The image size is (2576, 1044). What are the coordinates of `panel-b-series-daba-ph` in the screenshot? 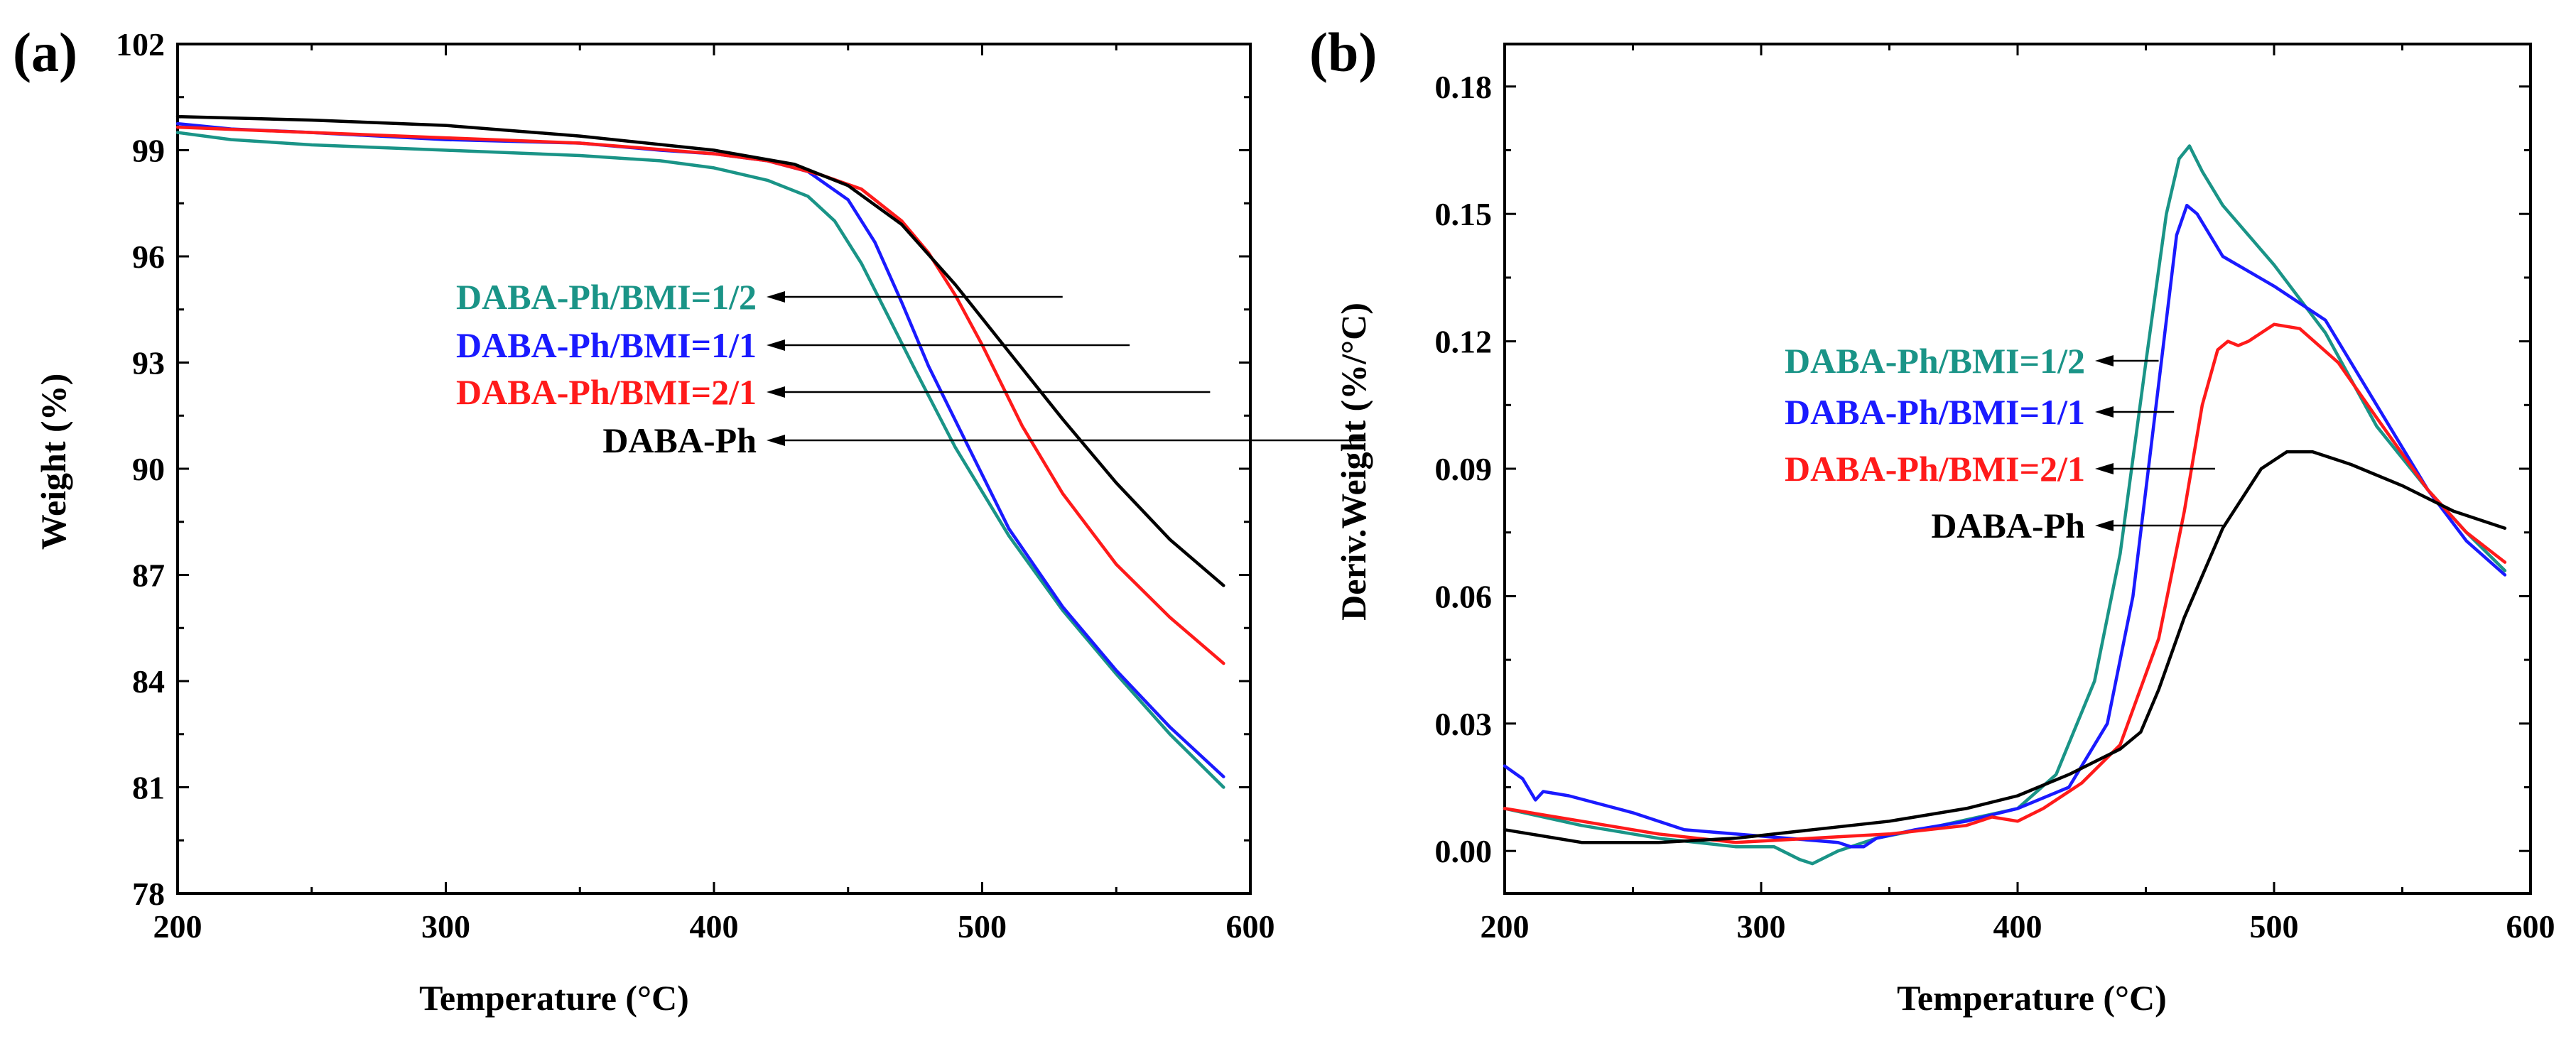 It's located at (2005, 647).